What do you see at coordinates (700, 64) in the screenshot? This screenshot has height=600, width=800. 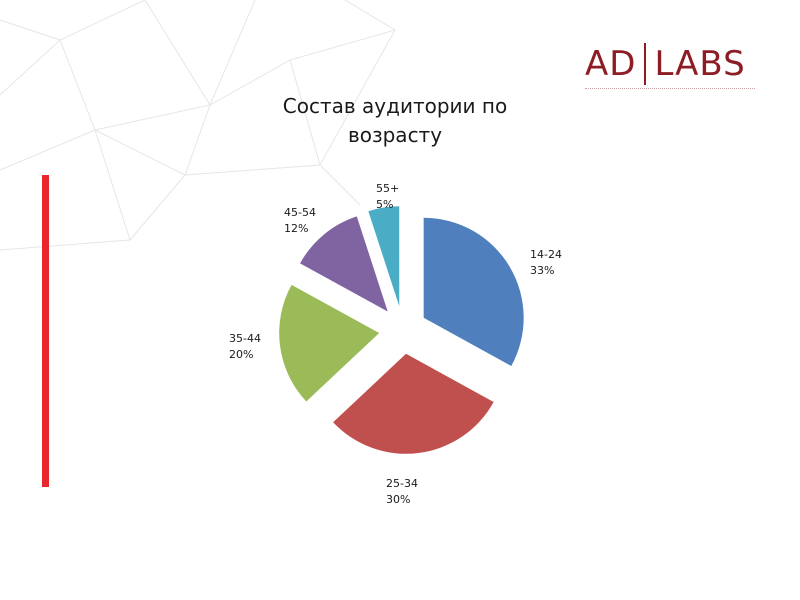 I see `logo-text-labs: LABS` at bounding box center [700, 64].